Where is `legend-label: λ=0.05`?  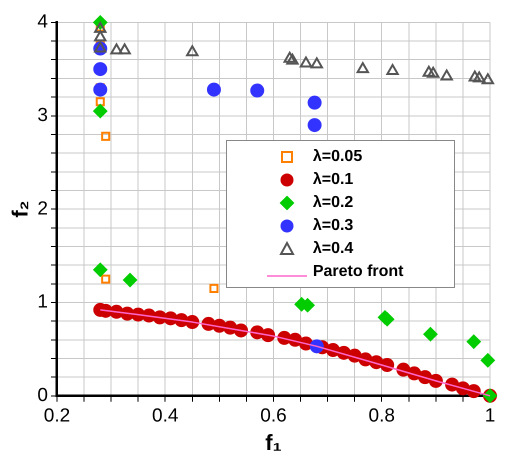 legend-label: λ=0.05 is located at coordinates (337, 157).